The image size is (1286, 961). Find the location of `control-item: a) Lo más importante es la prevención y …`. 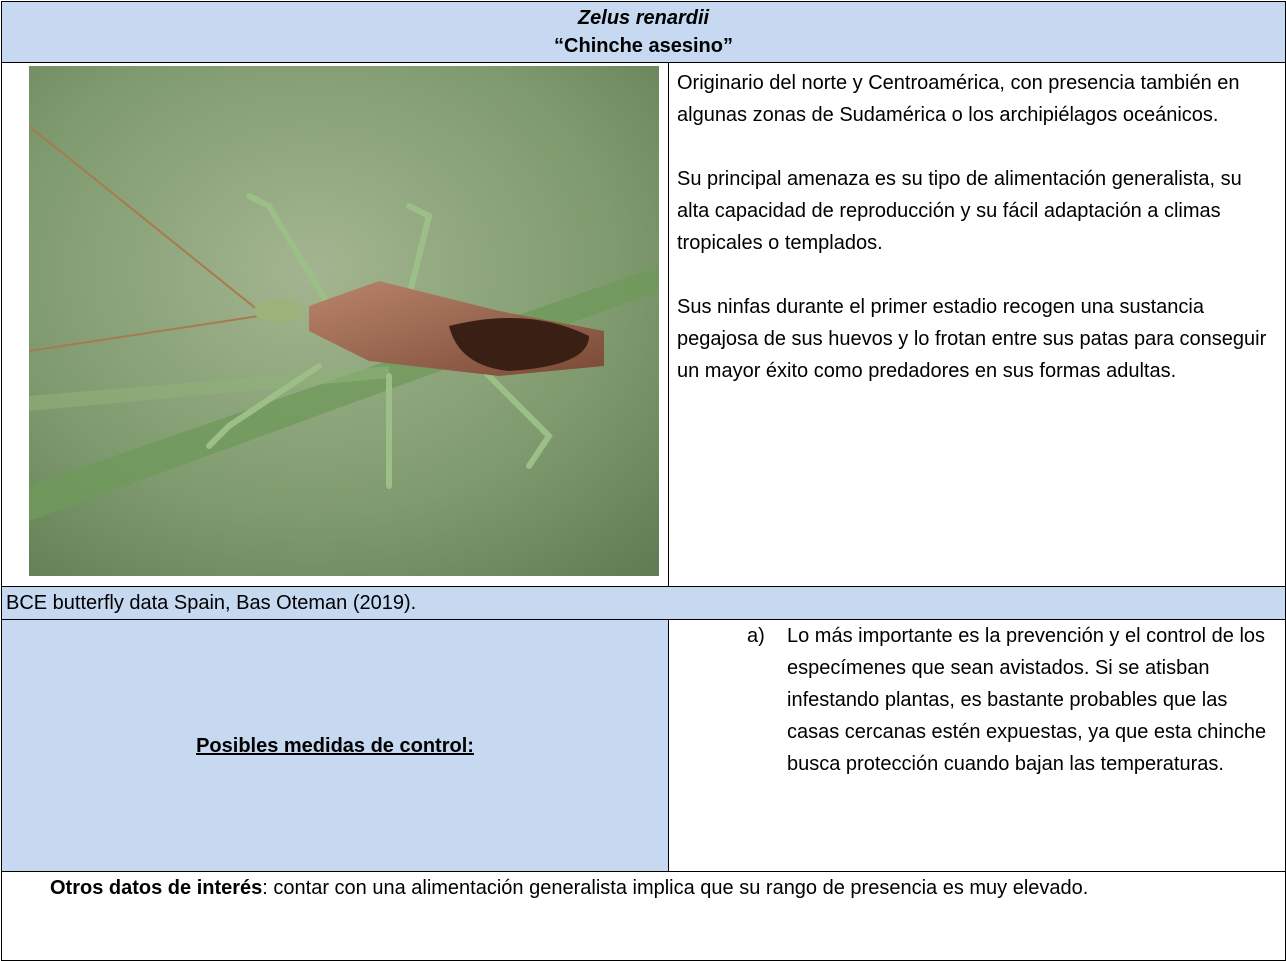

control-item: a) Lo más importante es la prevención y … is located at coordinates (977, 700).